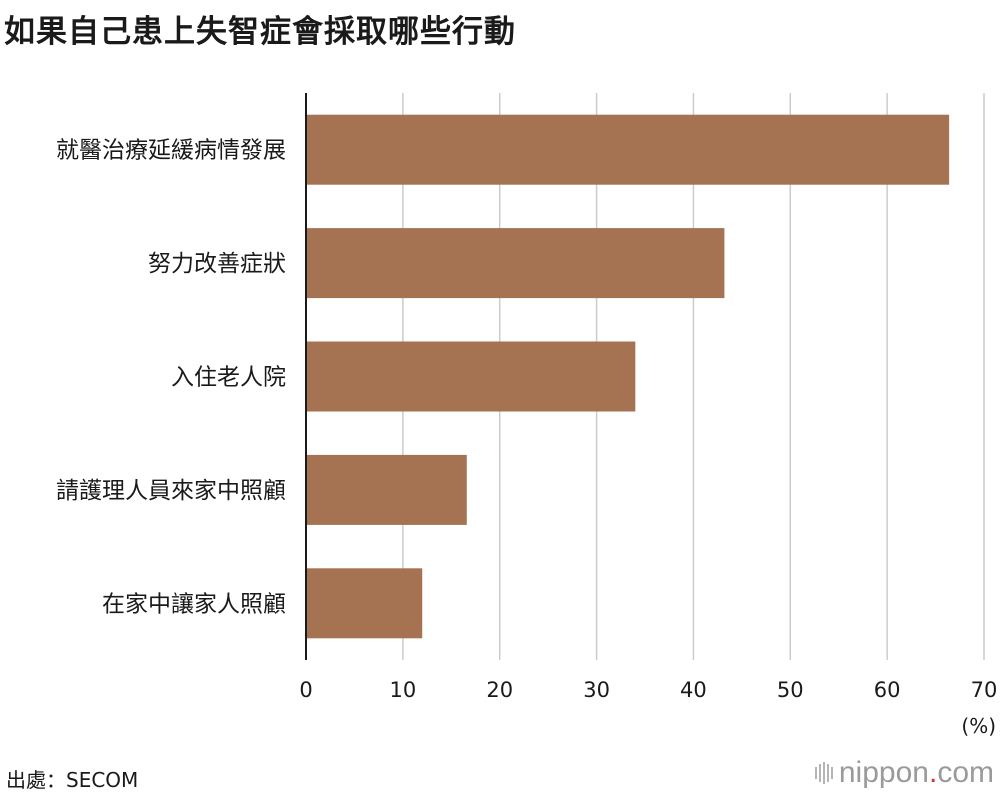 This screenshot has height=796, width=1000. Describe the element at coordinates (260, 32) in the screenshot. I see `chart-title: 如果自己患上失智症會採取哪些行動` at that location.